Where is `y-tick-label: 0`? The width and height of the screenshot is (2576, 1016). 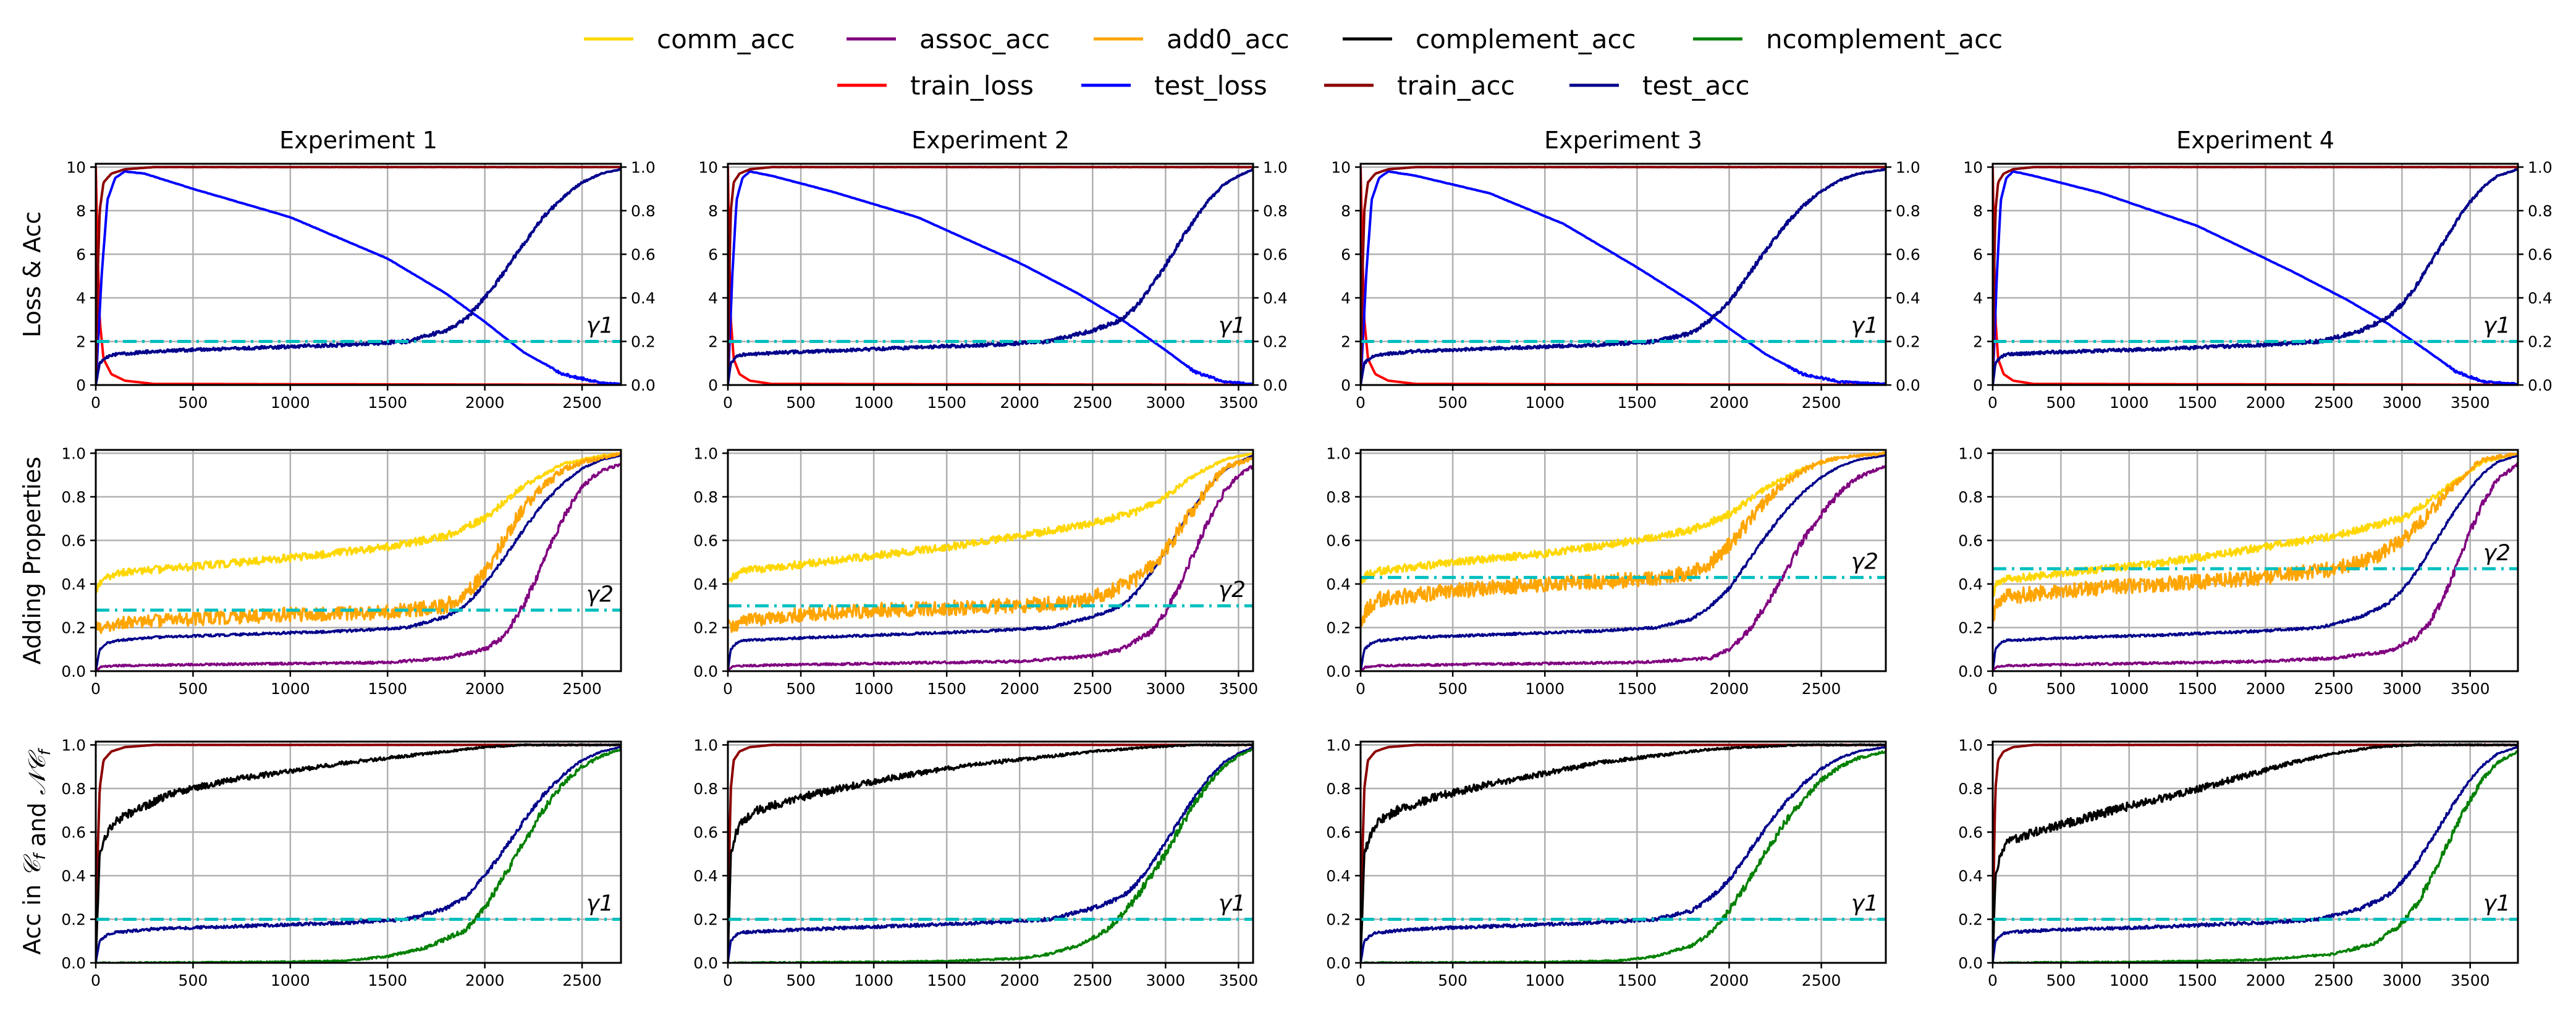
y-tick-label: 0 is located at coordinates (1978, 385).